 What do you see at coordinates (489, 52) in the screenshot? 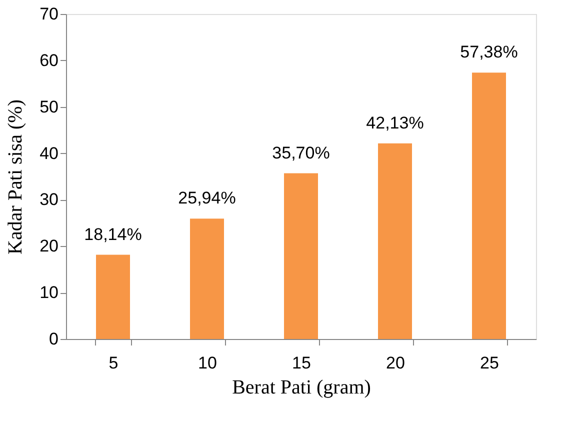
I see `data-label: 57,38%` at bounding box center [489, 52].